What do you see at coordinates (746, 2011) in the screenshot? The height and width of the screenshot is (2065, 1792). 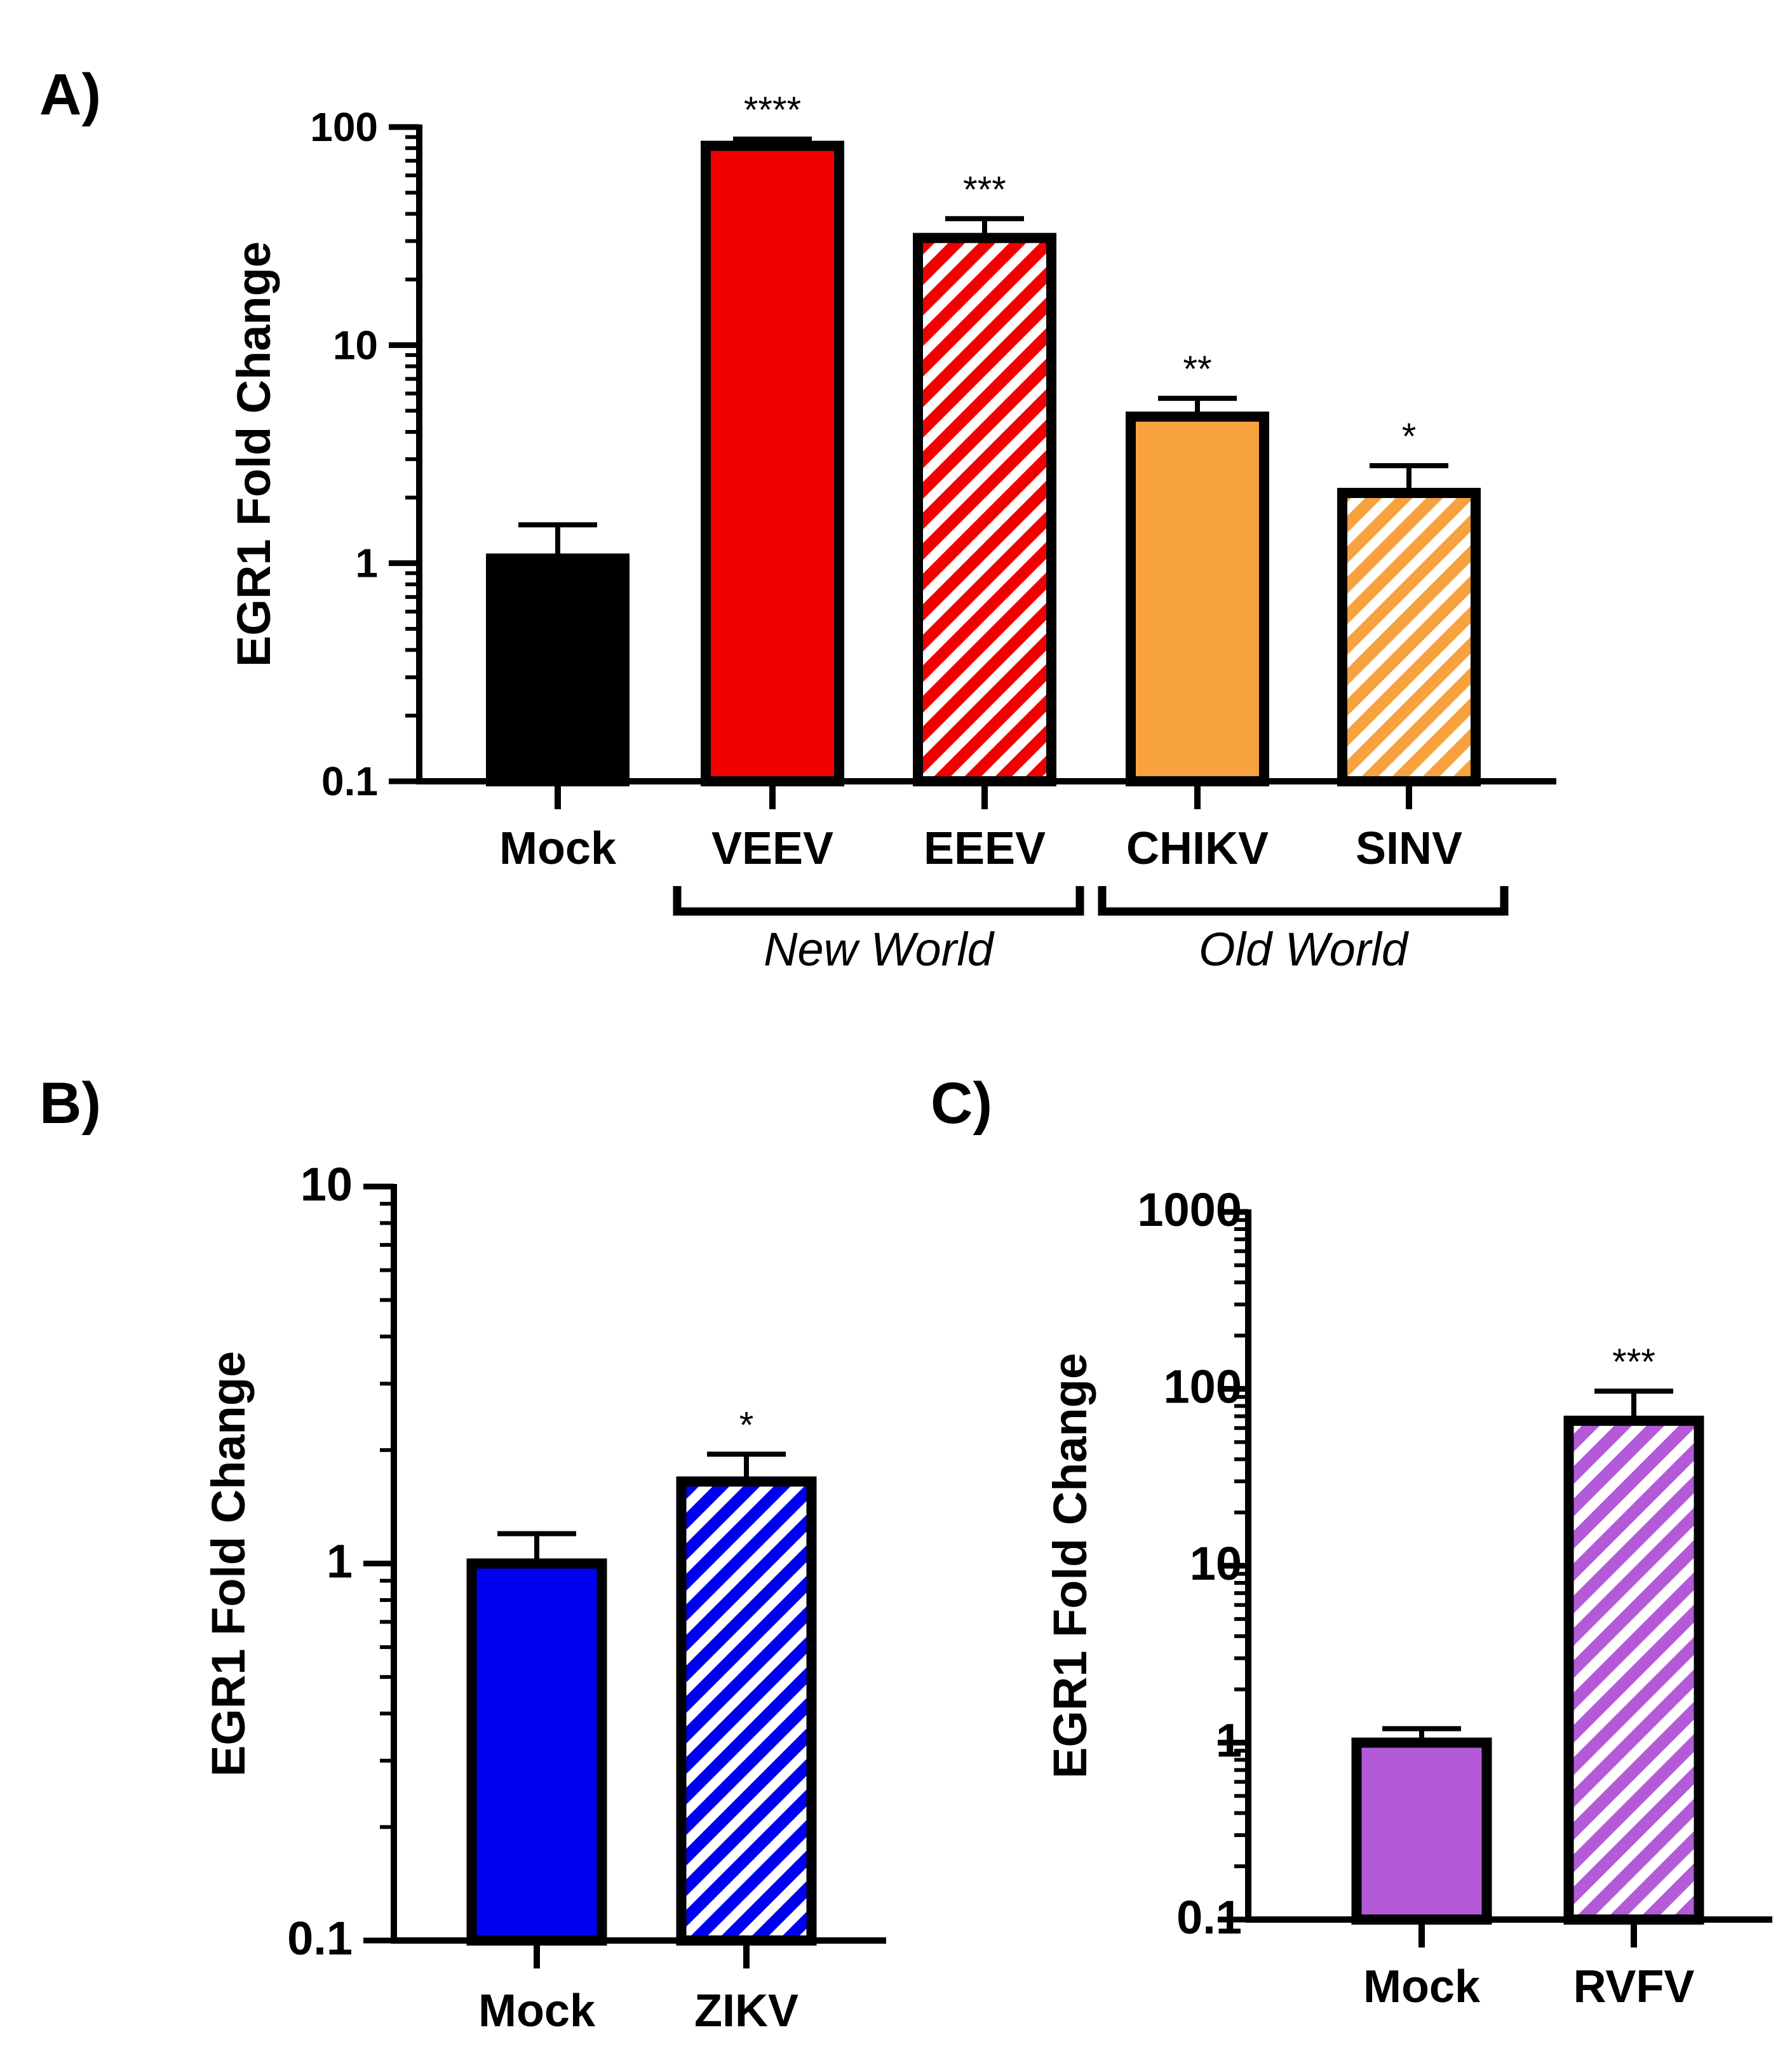 I see `category-label: ZIKV` at bounding box center [746, 2011].